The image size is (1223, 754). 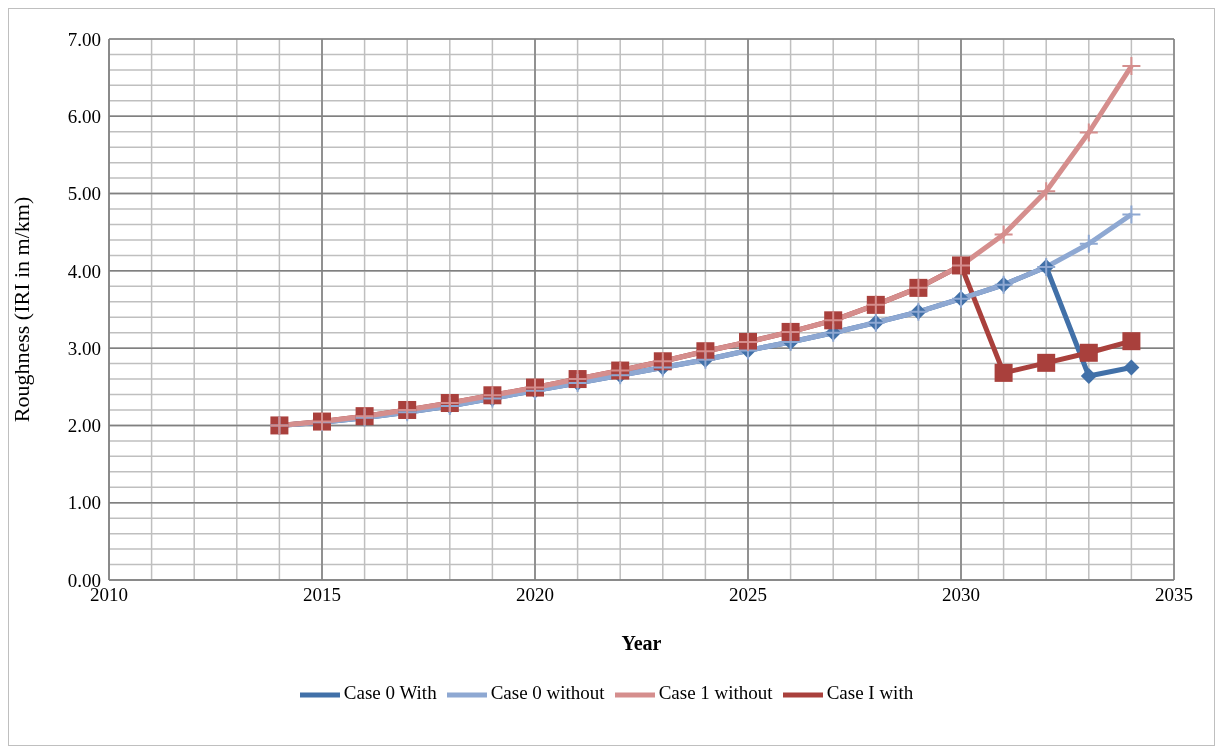 I want to click on x-tick-label: 2015, so click(x=322, y=595).